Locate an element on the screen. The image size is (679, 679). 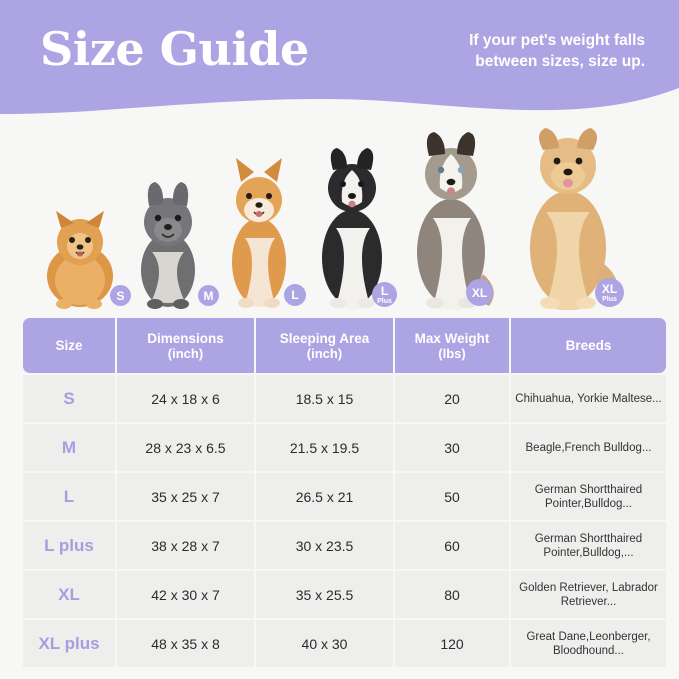
cell-size: L is located at coordinates (69, 496).